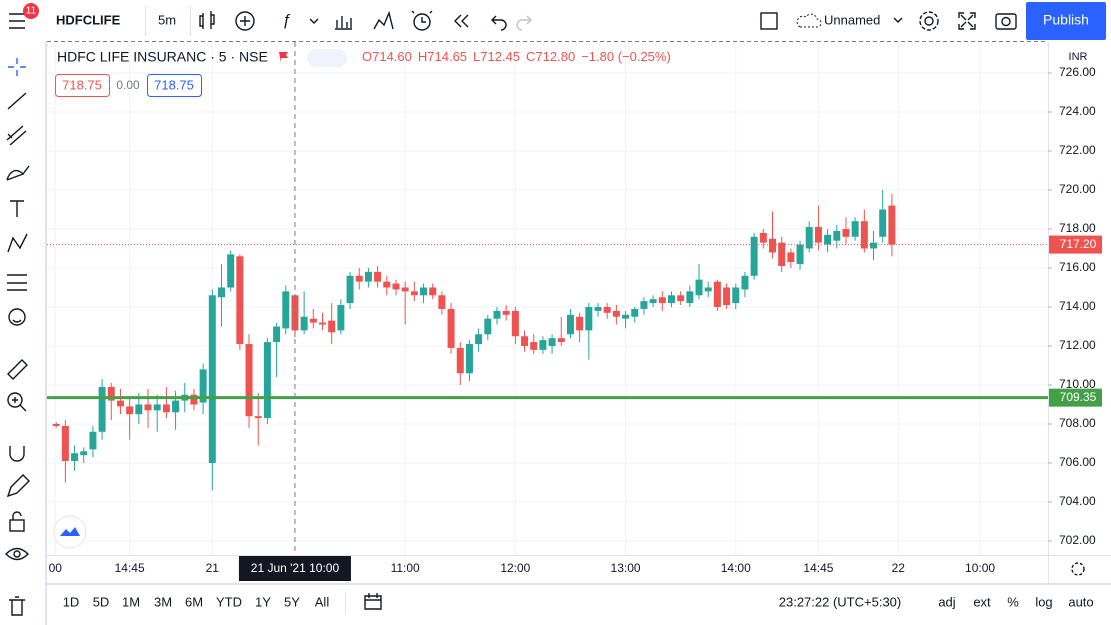 The height and width of the screenshot is (625, 1111). What do you see at coordinates (17, 402) in the screenshot?
I see `zoom-tool` at bounding box center [17, 402].